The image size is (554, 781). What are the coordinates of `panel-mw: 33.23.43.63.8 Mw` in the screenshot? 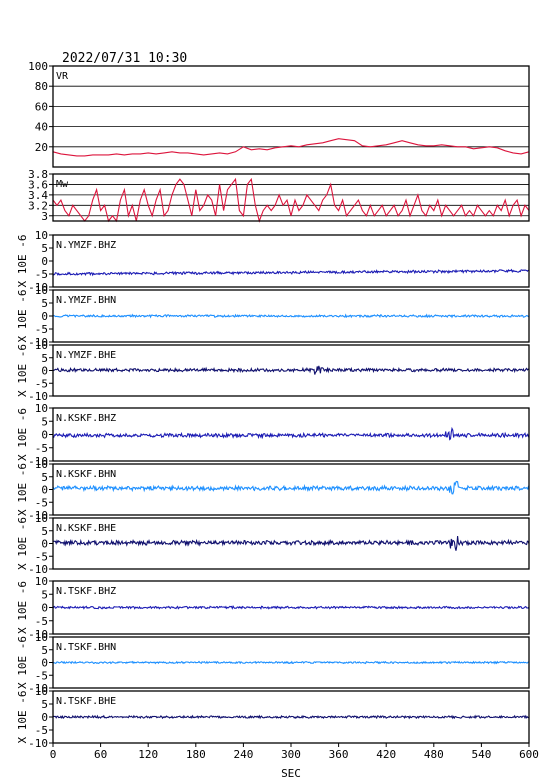 It's located at (279, 195).